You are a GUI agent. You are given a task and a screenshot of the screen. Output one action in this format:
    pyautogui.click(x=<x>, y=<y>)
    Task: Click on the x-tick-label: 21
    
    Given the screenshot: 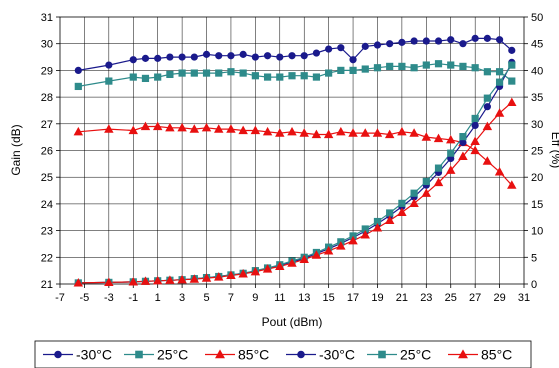 What is the action you would take?
    pyautogui.click(x=402, y=298)
    